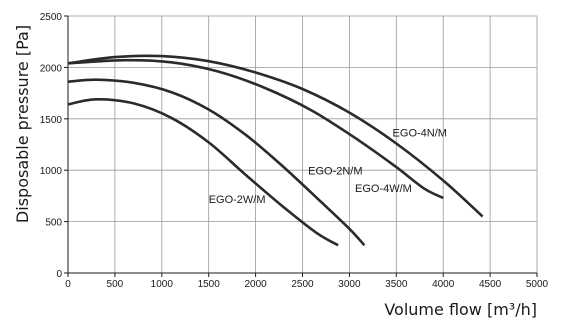  What do you see at coordinates (237, 200) in the screenshot?
I see `label-ego-2w-m: EGO-2W/M` at bounding box center [237, 200].